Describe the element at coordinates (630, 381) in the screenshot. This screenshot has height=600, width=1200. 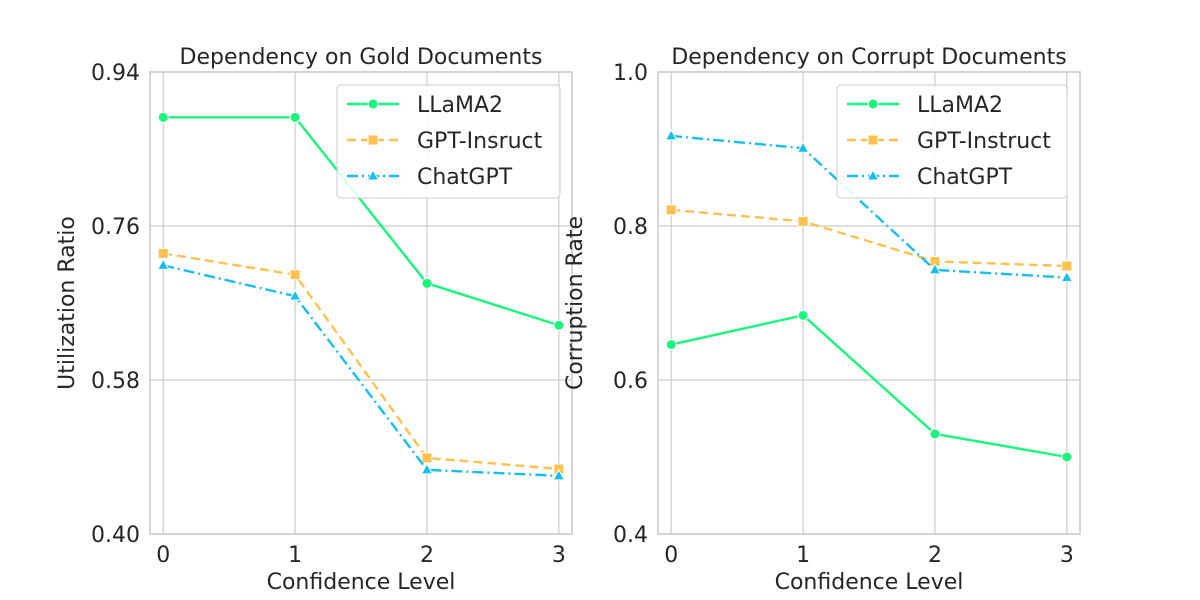
I see `y-tick-label: 0.6` at that location.